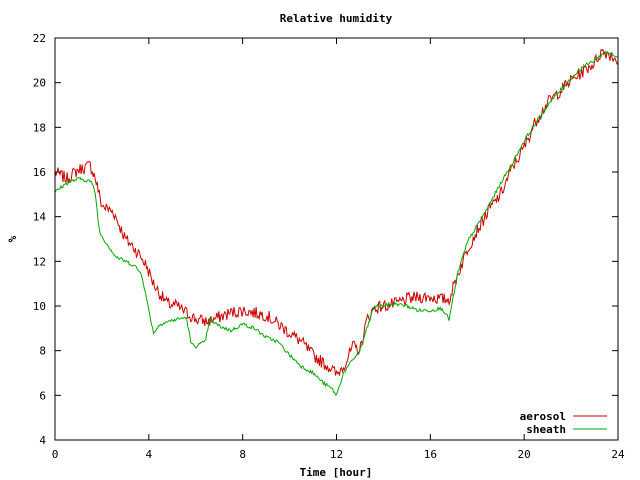  Describe the element at coordinates (39, 127) in the screenshot. I see `y-tick-label: 18` at that location.